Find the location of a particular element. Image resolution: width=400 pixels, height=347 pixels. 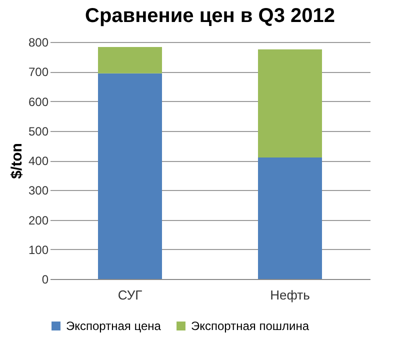

y-tick-label: 600 is located at coordinates (38, 101).